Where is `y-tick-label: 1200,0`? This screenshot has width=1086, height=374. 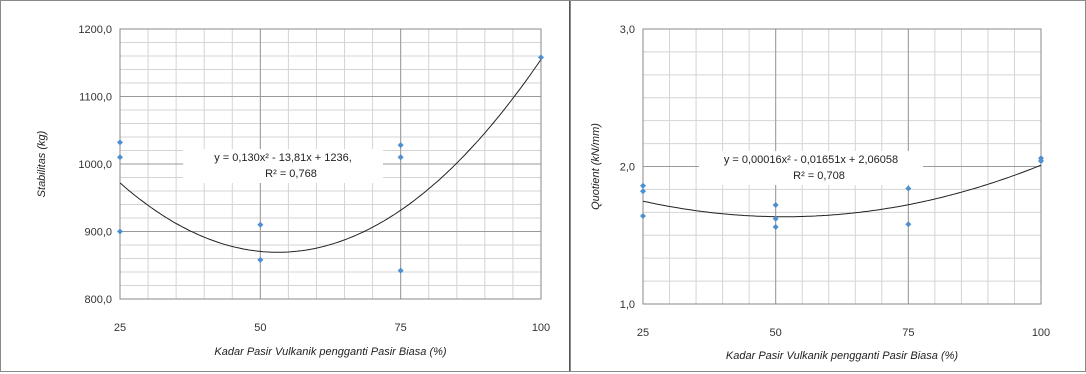
y-tick-label: 1200,0 is located at coordinates (95, 30).